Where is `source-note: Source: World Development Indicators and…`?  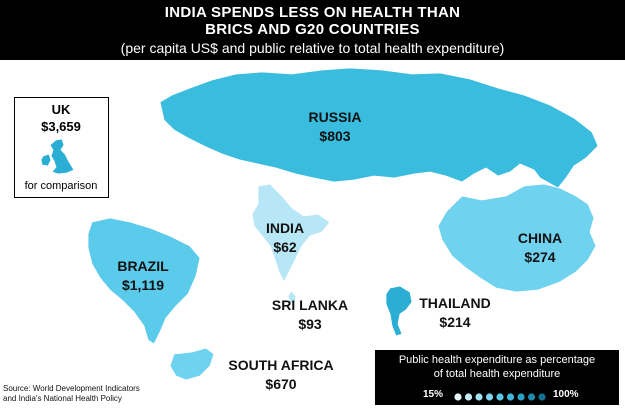 source-note: Source: World Development Indicators and… is located at coordinates (71, 394).